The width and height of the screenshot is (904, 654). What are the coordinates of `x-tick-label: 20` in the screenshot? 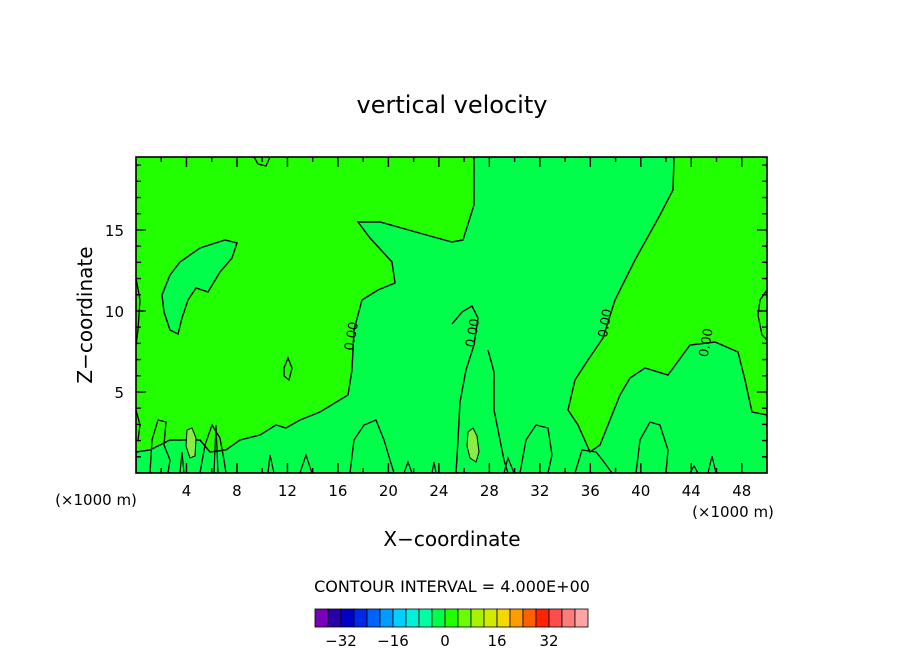 It's located at (388, 491).